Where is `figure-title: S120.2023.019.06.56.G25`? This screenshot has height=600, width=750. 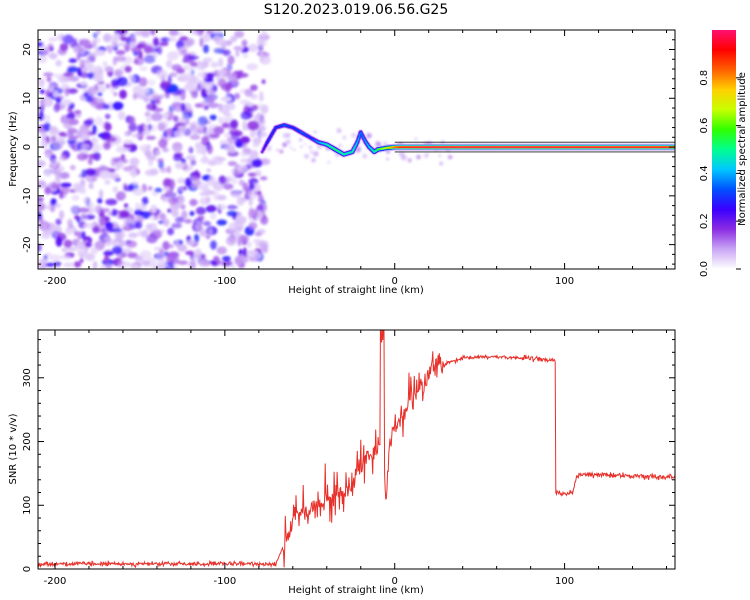
figure-title: S120.2023.019.06.56.G25 is located at coordinates (356, 10).